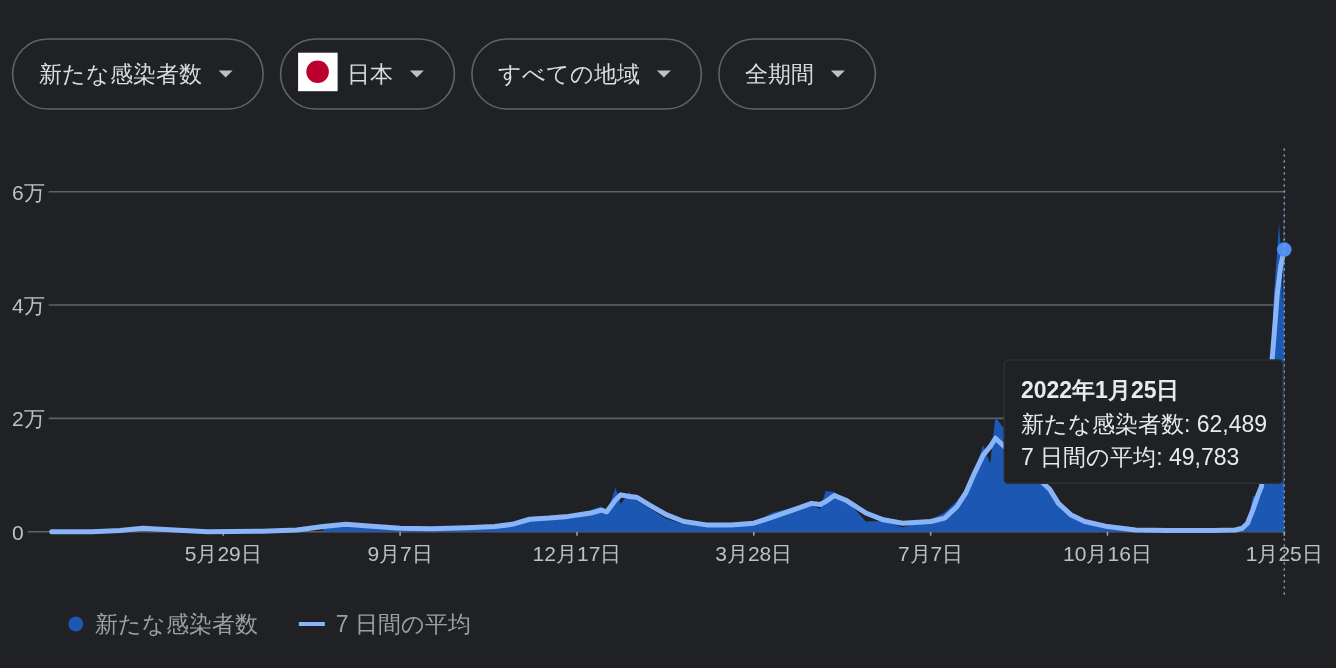 The width and height of the screenshot is (1336, 668). I want to click on x-tick-label: 5月29日, so click(223, 553).